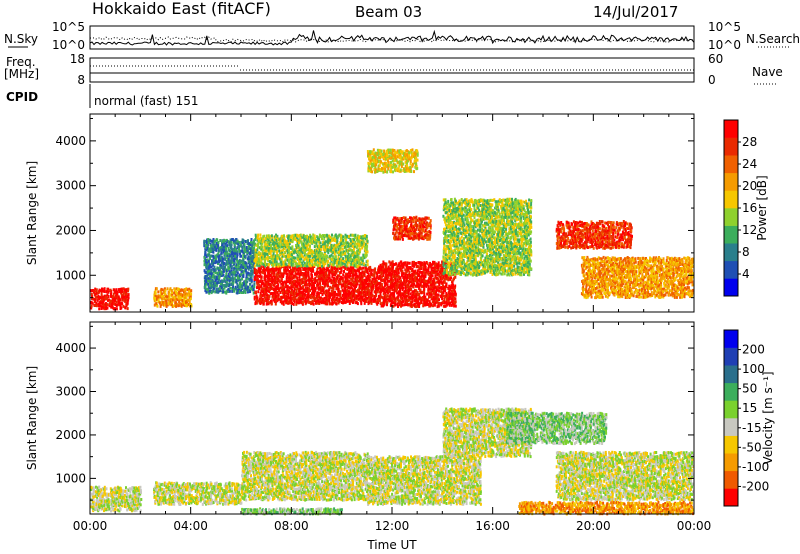  What do you see at coordinates (392, 37) in the screenshot?
I see `nsky-trace` at bounding box center [392, 37].